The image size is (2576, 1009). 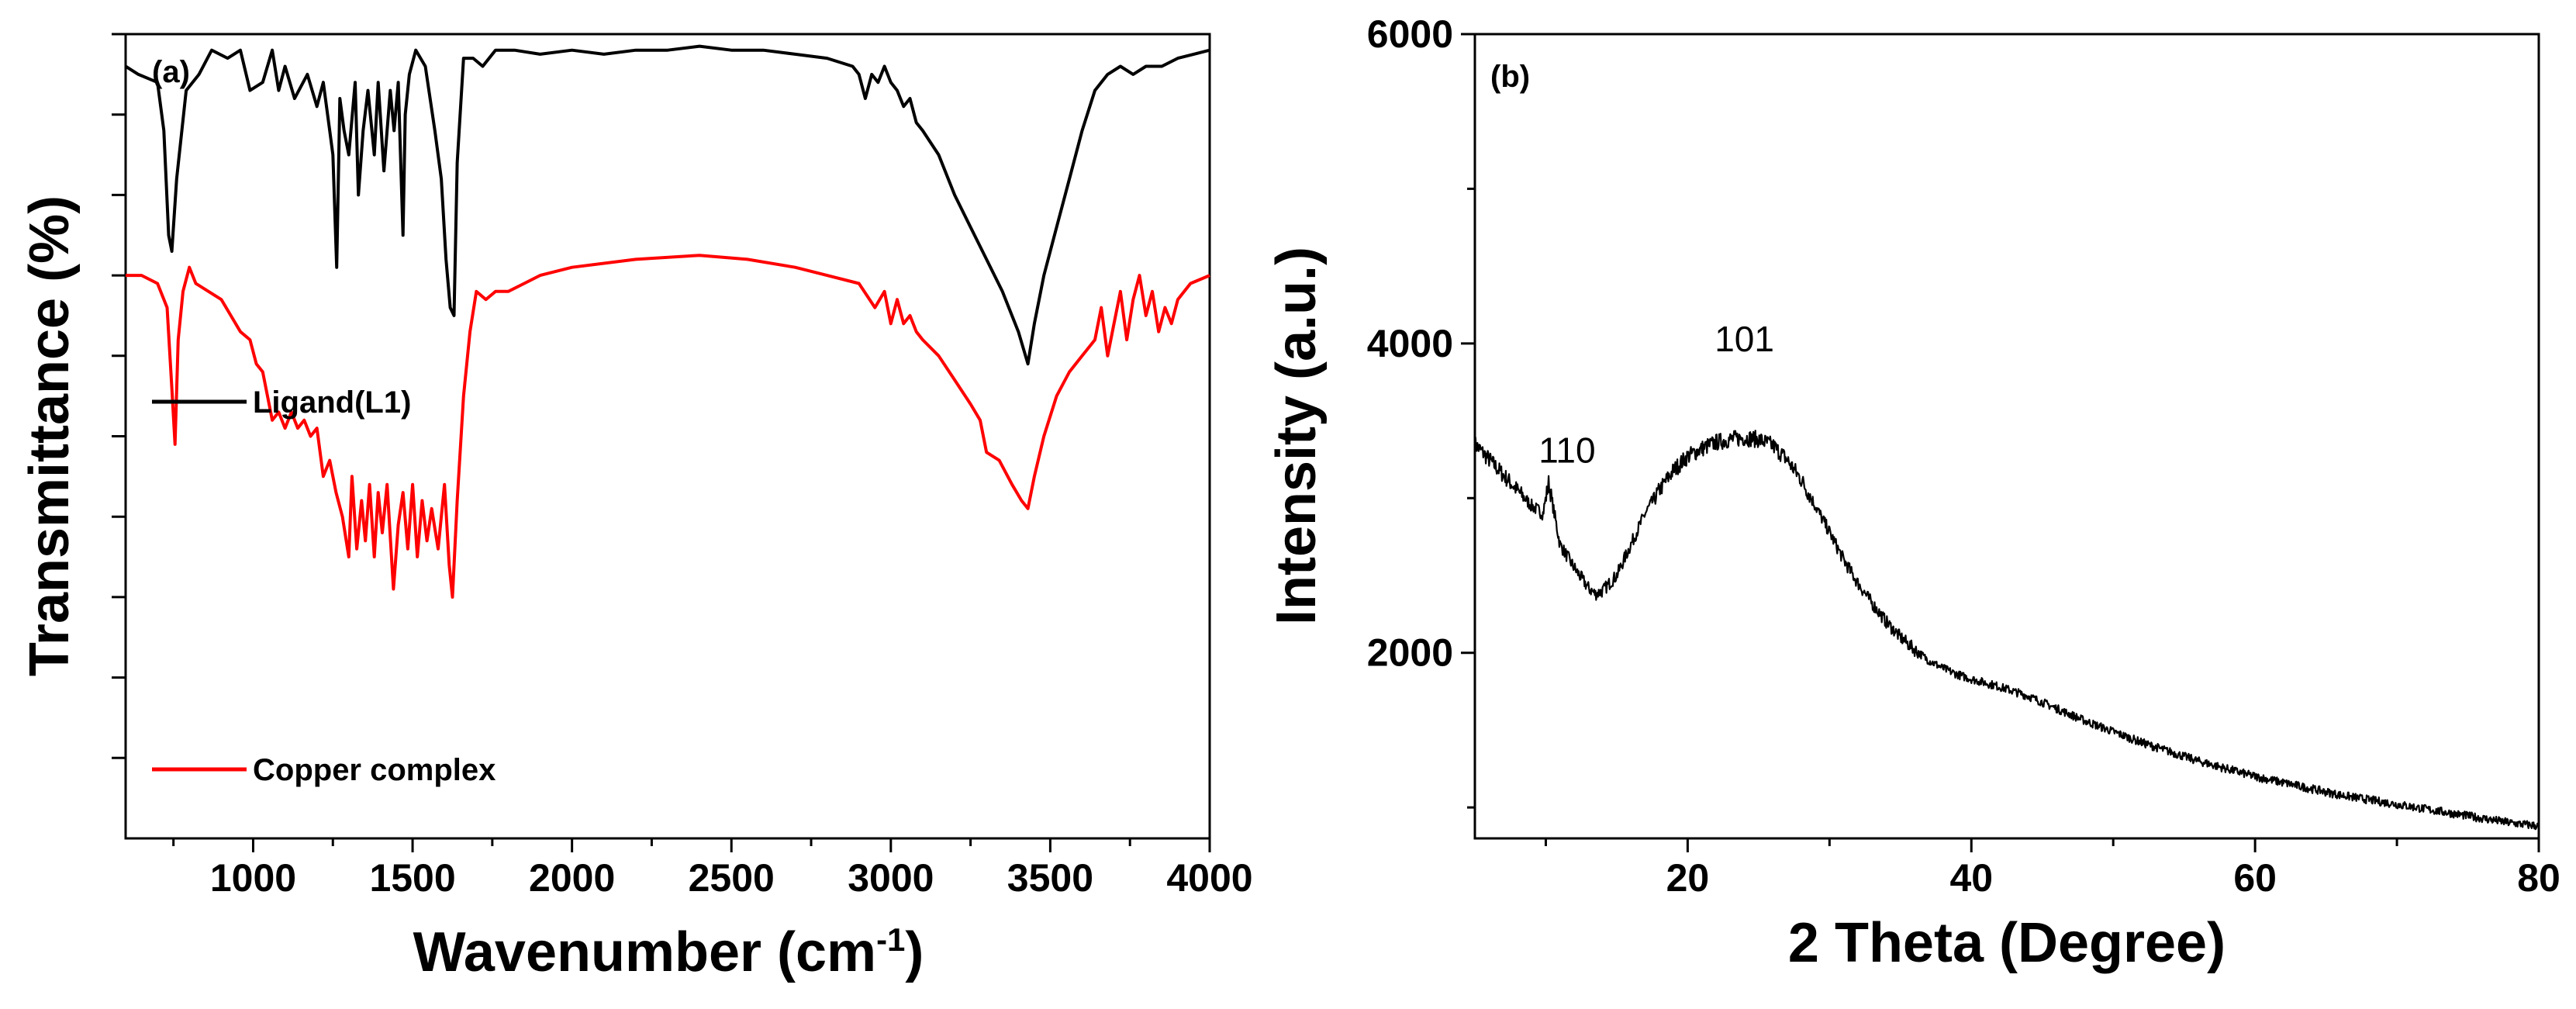 What do you see at coordinates (1744, 339) in the screenshot?
I see `peak-label-101: 101` at bounding box center [1744, 339].